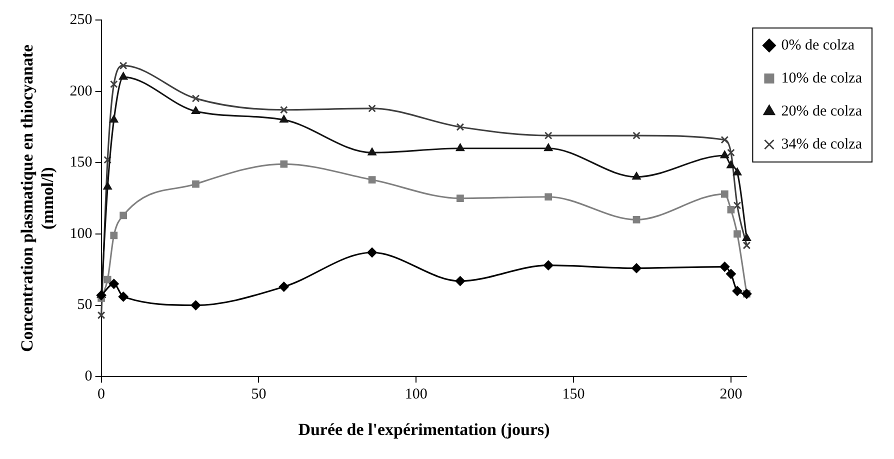  What do you see at coordinates (821, 144) in the screenshot?
I see `legend-label: 34% de colza` at bounding box center [821, 144].